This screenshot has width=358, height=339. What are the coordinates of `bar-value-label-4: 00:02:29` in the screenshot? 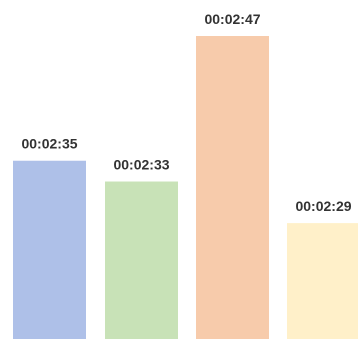 It's located at (323, 206).